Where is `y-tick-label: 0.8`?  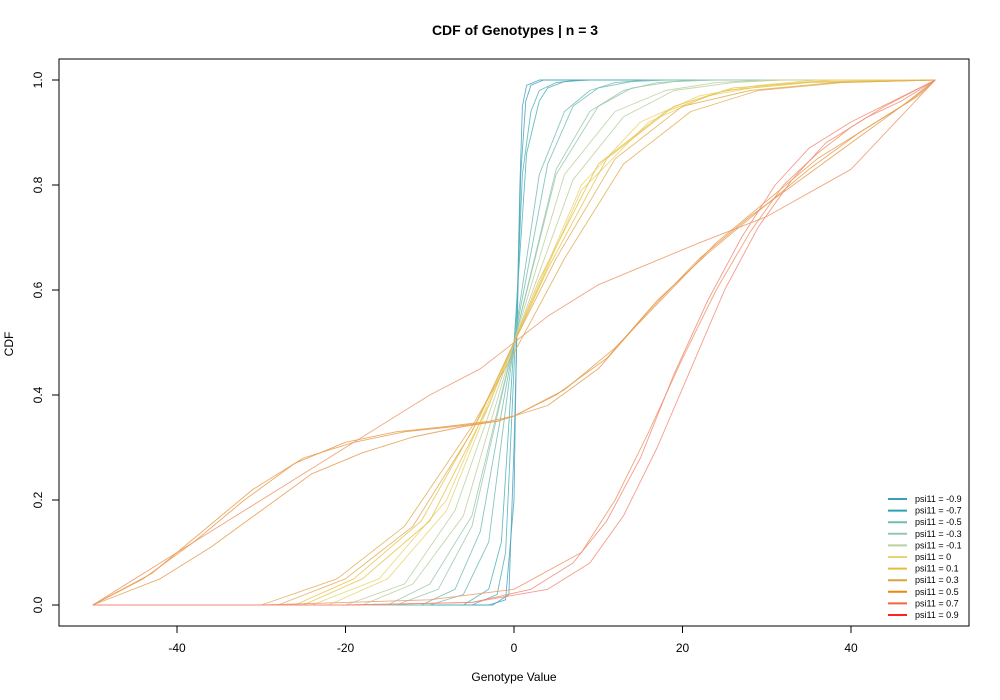
y-tick-label: 0.8 is located at coordinates (38, 184).